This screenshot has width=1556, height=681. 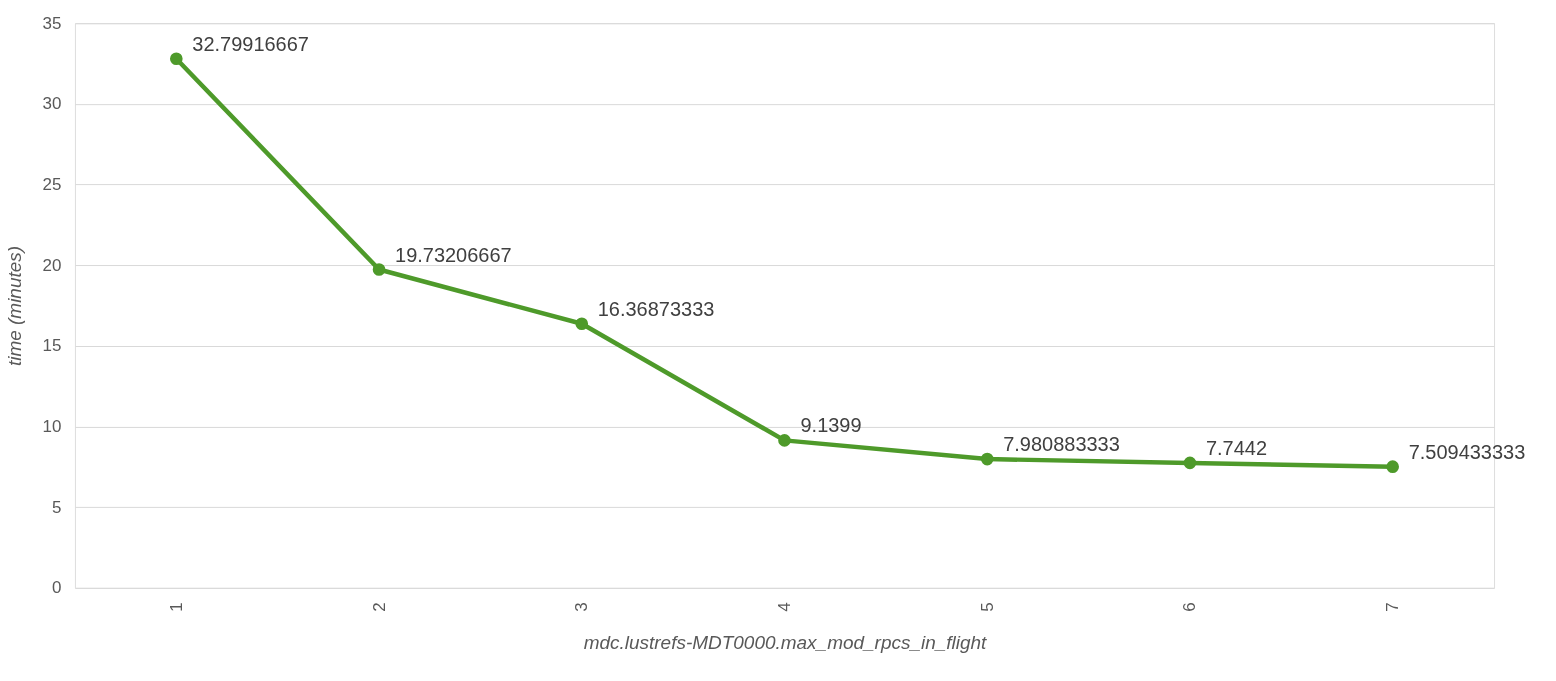 I want to click on y-tick-label: 35, so click(x=52, y=23).